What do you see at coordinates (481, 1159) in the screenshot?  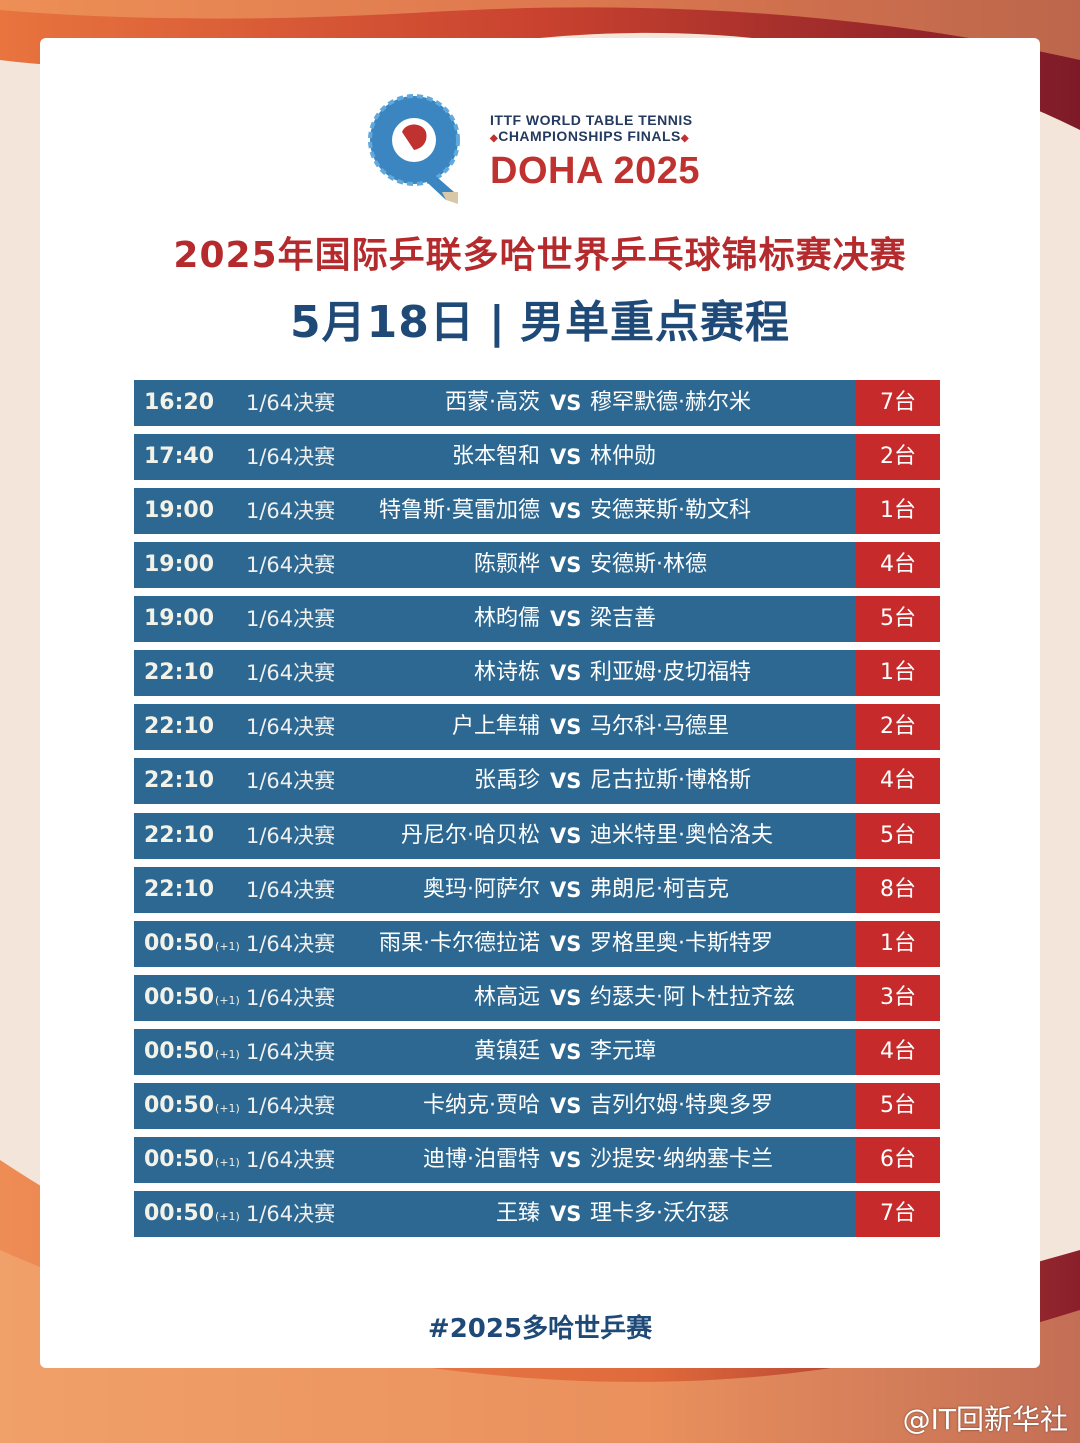 I see `player-1: 迪博·泊雷特` at bounding box center [481, 1159].